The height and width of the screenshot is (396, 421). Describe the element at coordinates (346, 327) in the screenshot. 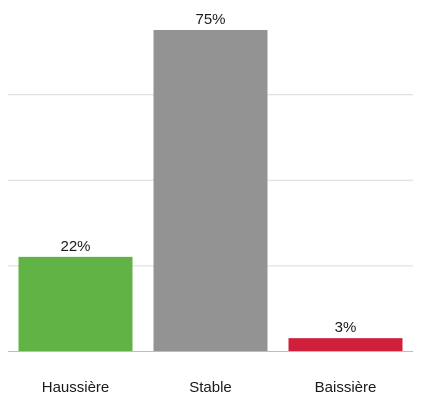

I see `data-label: 3%` at that location.